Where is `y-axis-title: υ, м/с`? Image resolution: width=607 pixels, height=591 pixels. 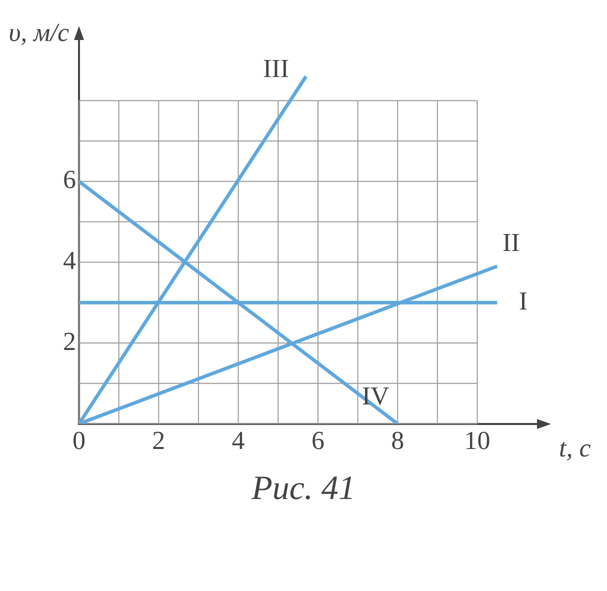
y-axis-title: υ, м/с is located at coordinates (39, 32).